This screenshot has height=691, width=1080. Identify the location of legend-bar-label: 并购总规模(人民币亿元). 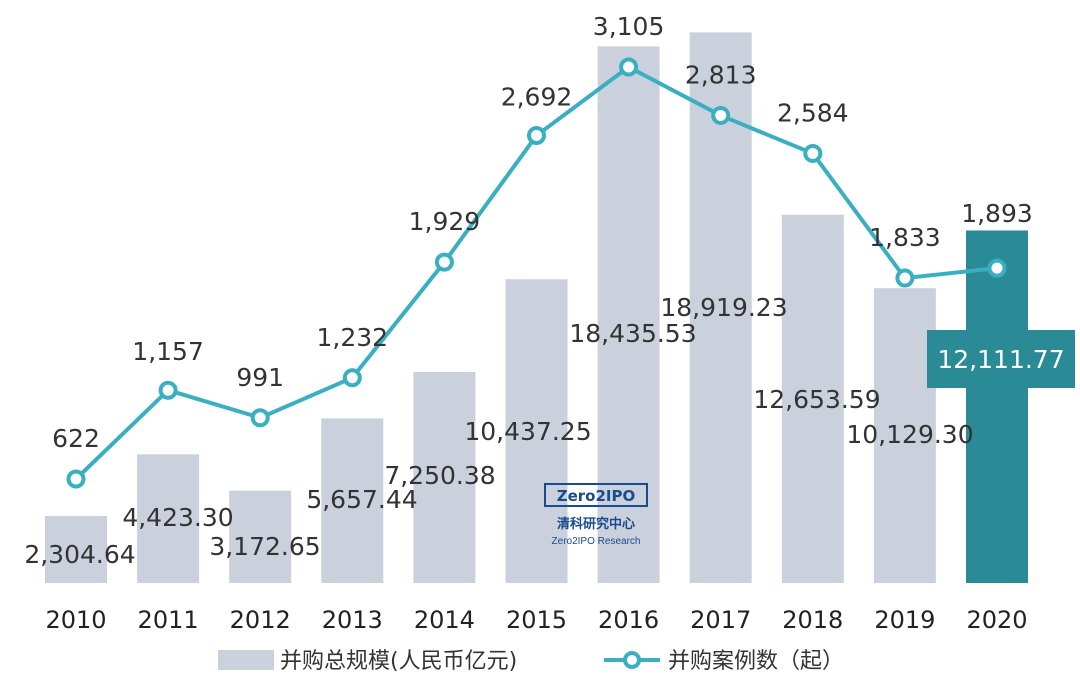
(398, 661).